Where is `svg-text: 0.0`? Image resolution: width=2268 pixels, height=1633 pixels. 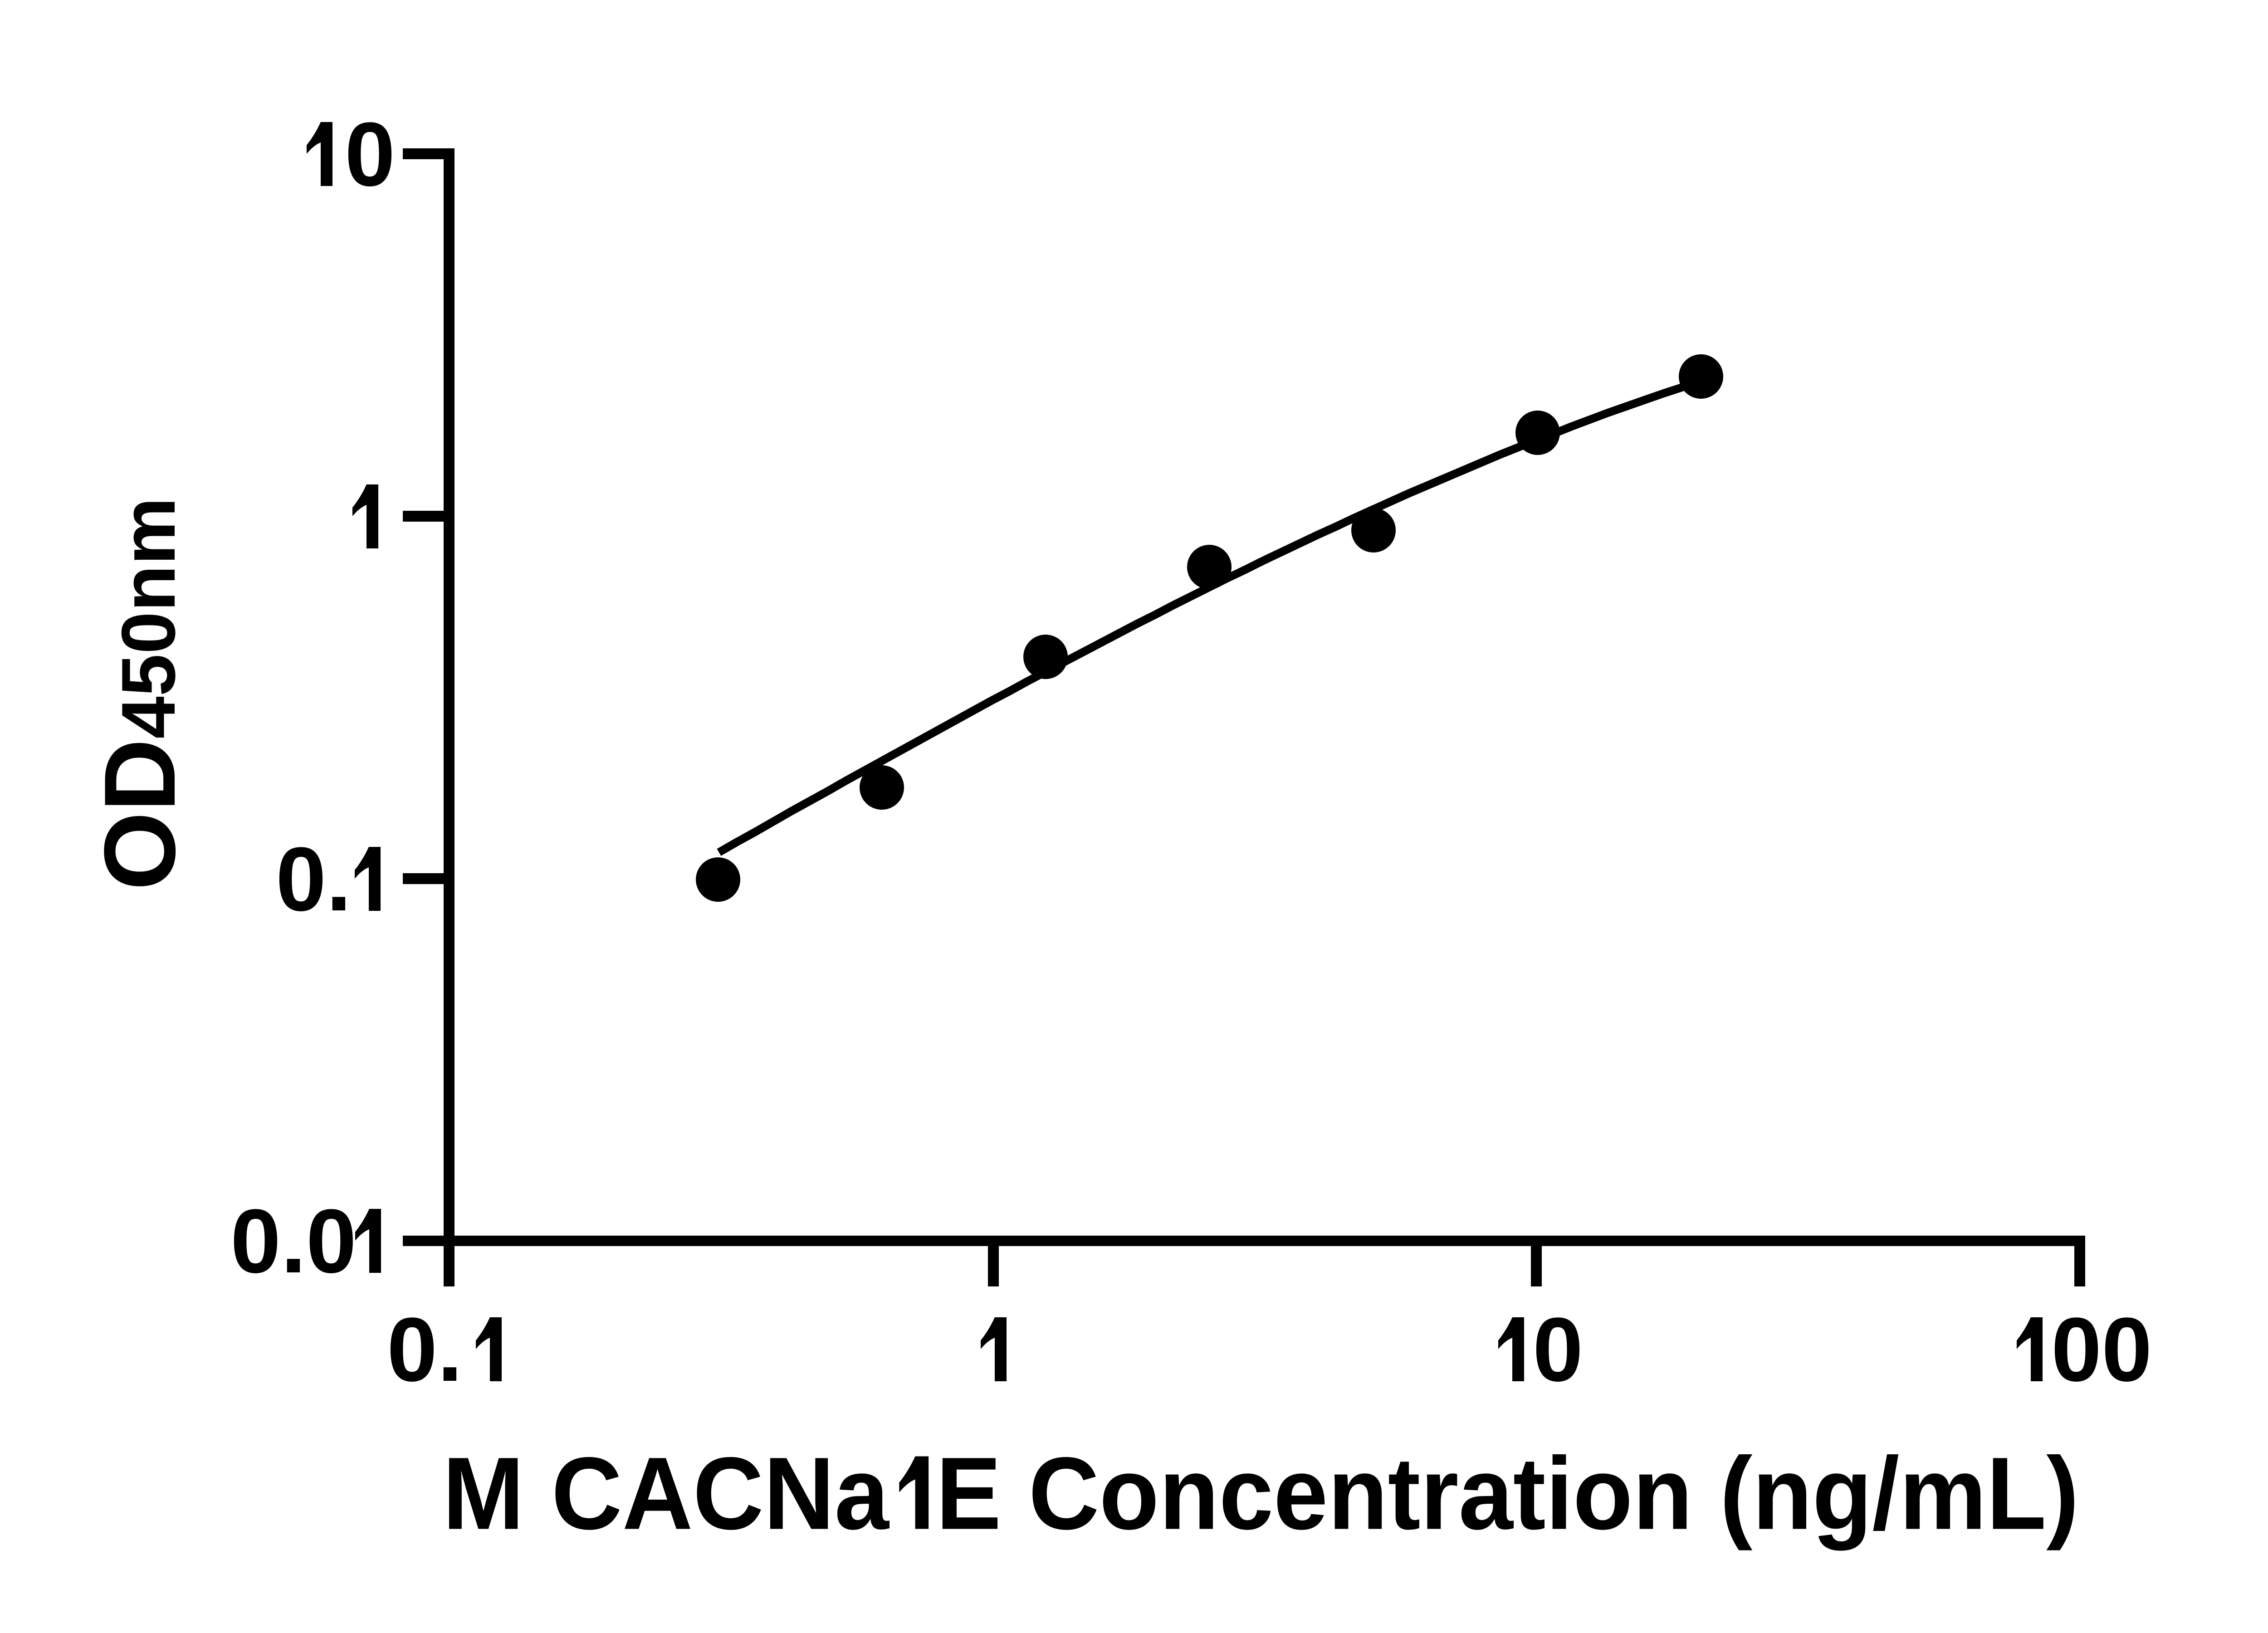 svg-text: 0.0 is located at coordinates (293, 1241).